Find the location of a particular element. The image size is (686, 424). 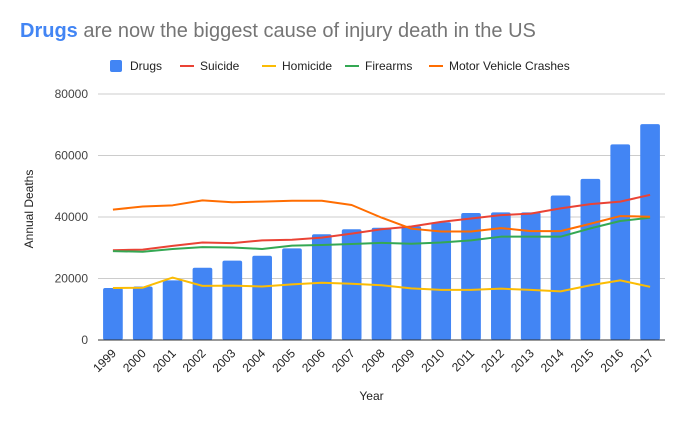

x-tick-label: 2008 is located at coordinates (373, 360).